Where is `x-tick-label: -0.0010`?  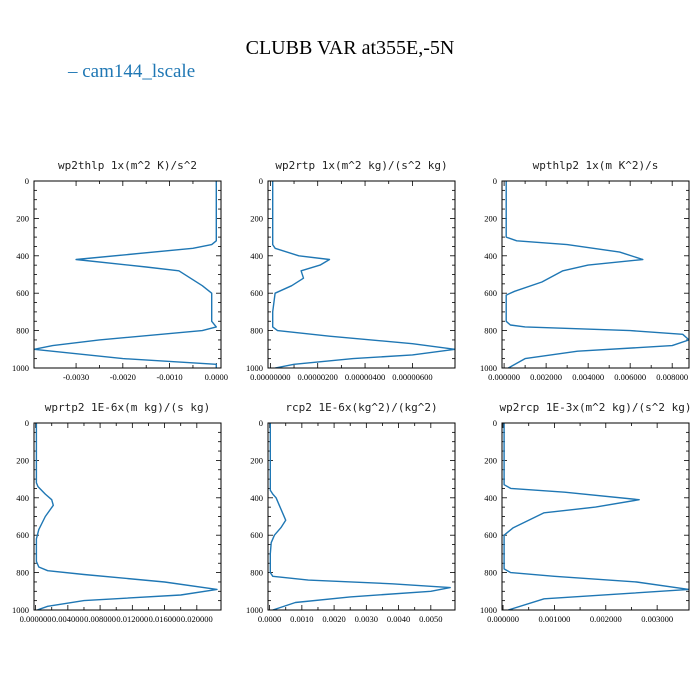
x-tick-label: -0.0010 is located at coordinates (169, 377).